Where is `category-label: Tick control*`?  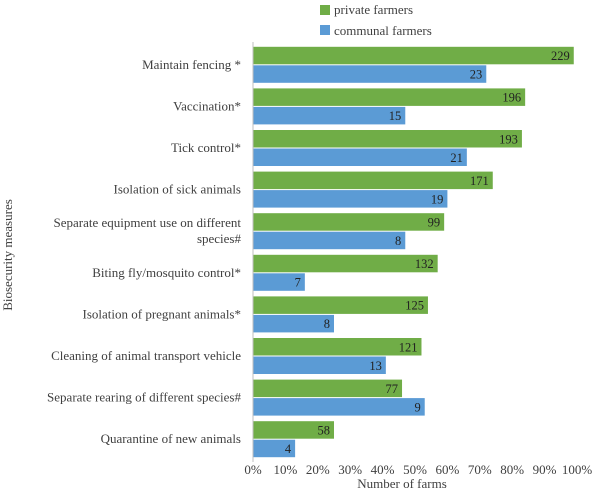
category-label: Tick control* is located at coordinates (206, 147).